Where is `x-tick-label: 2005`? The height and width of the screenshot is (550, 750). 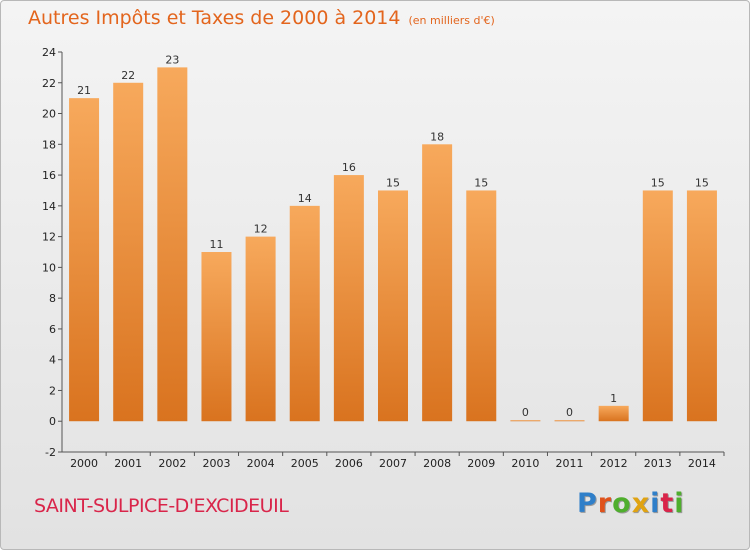
x-tick-label: 2005 is located at coordinates (305, 463).